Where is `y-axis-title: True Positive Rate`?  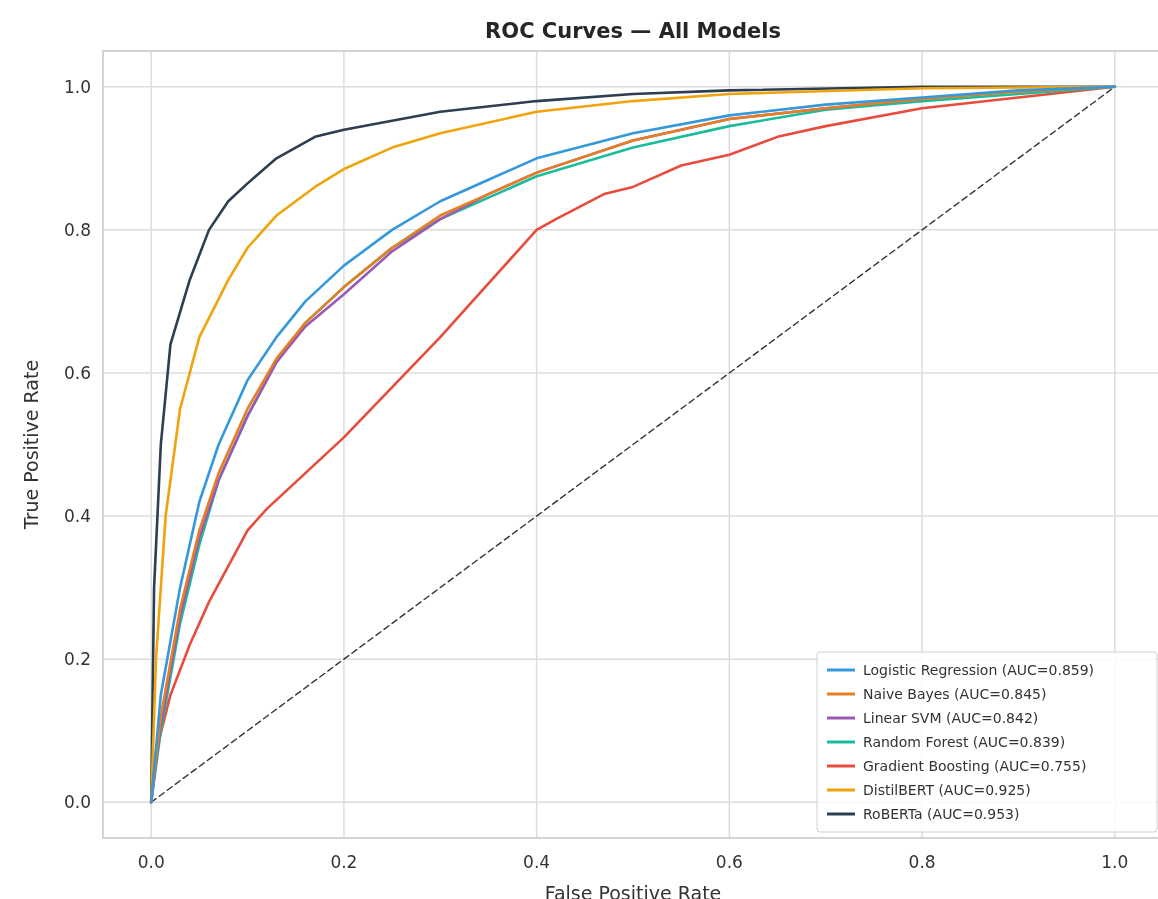
y-axis-title: True Positive Rate is located at coordinates (31, 445).